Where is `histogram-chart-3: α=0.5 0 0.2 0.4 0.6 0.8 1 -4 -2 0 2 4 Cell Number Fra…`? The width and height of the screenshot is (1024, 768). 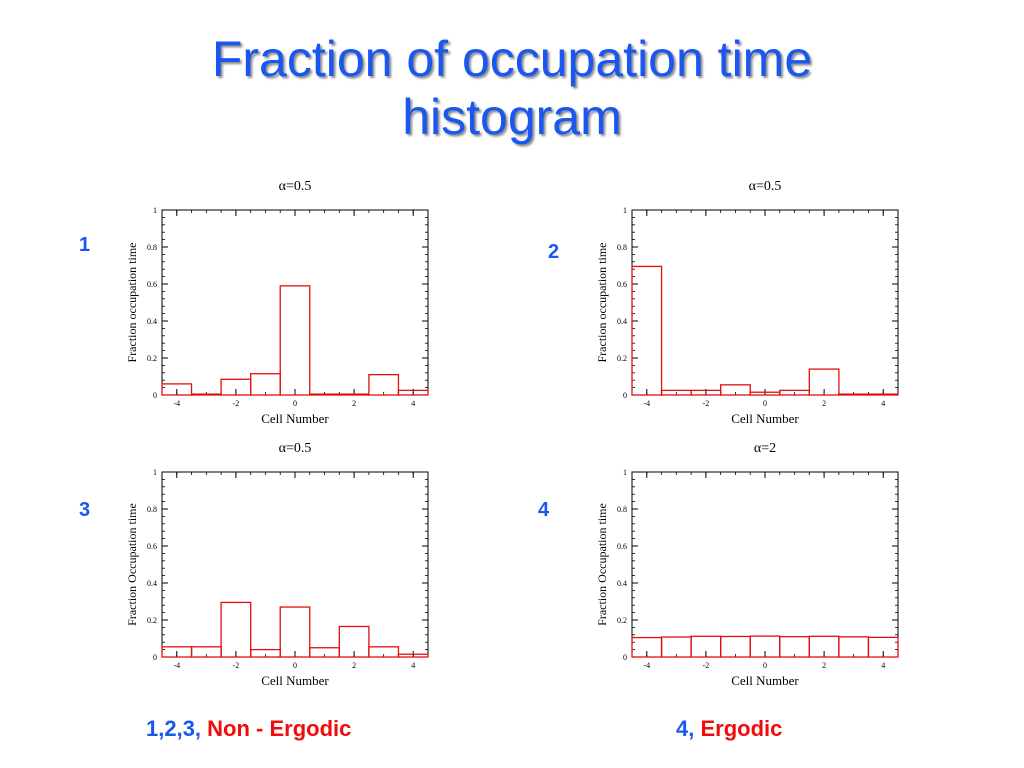 histogram-chart-3: α=0.5 0 0.2 0.4 0.6 0.8 1 -4 -2 0 2 4 Cell Number Fra… is located at coordinates (280, 565).